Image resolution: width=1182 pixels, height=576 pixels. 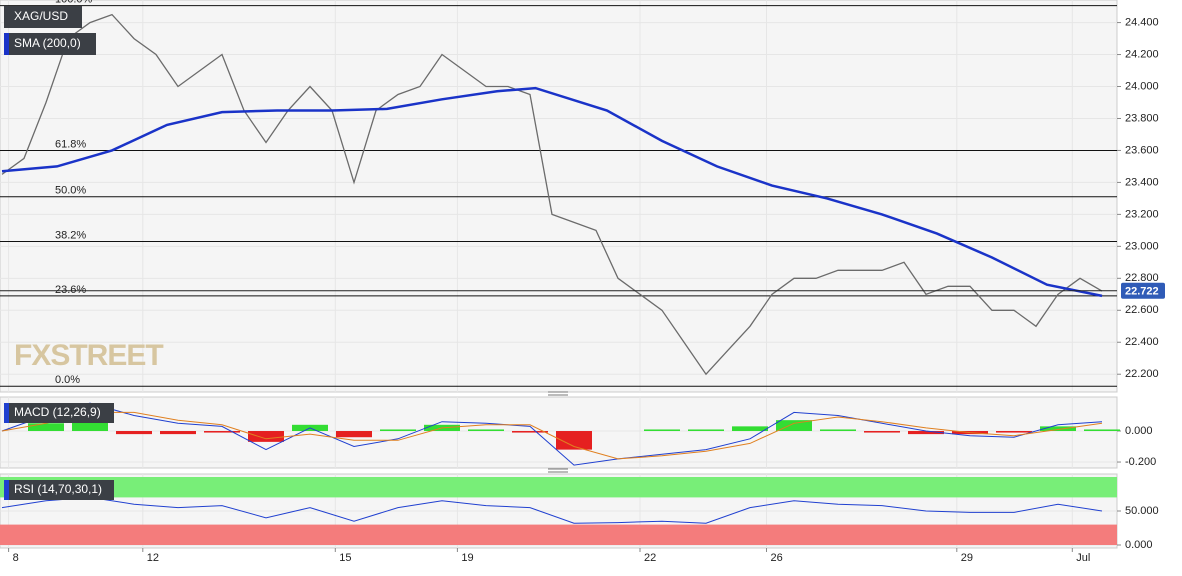 I want to click on x-tick-label: 26, so click(x=777, y=558).